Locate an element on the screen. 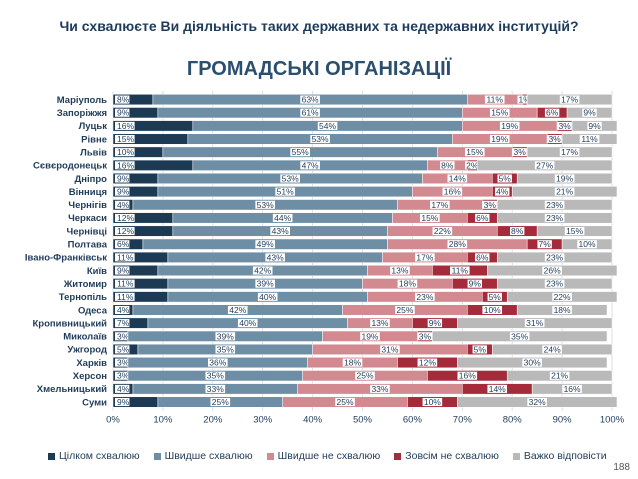 Image resolution: width=638 pixels, height=479 pixels. category-label: Дніпро is located at coordinates (91, 179).